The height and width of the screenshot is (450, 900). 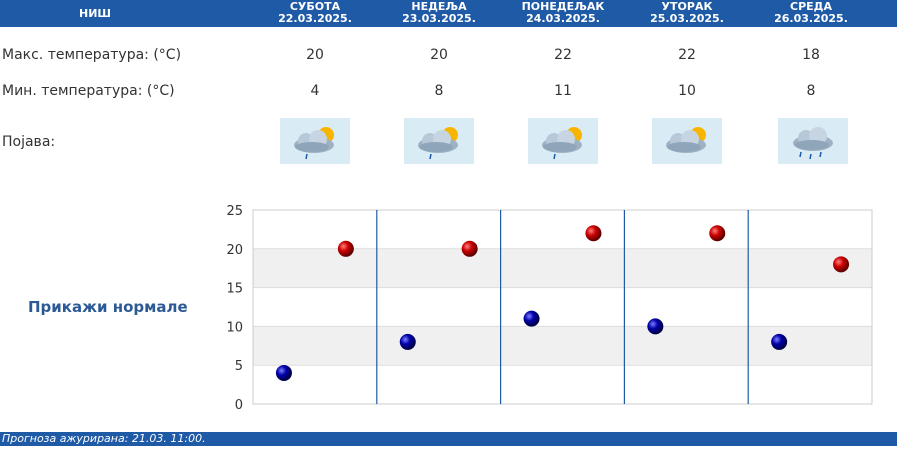 What do you see at coordinates (687, 91) in the screenshot?
I see `min-temp-value: 10` at bounding box center [687, 91].